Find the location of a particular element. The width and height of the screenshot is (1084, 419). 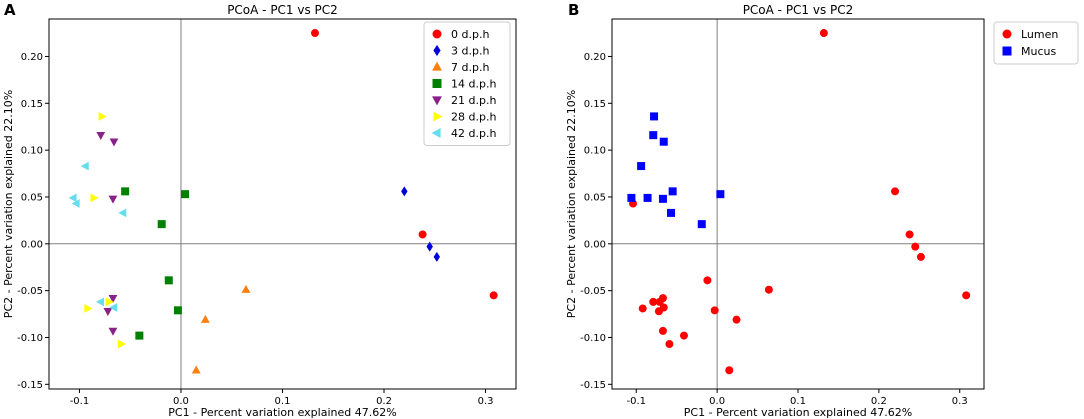

legend-label: 21 d.p.h is located at coordinates (473, 100).